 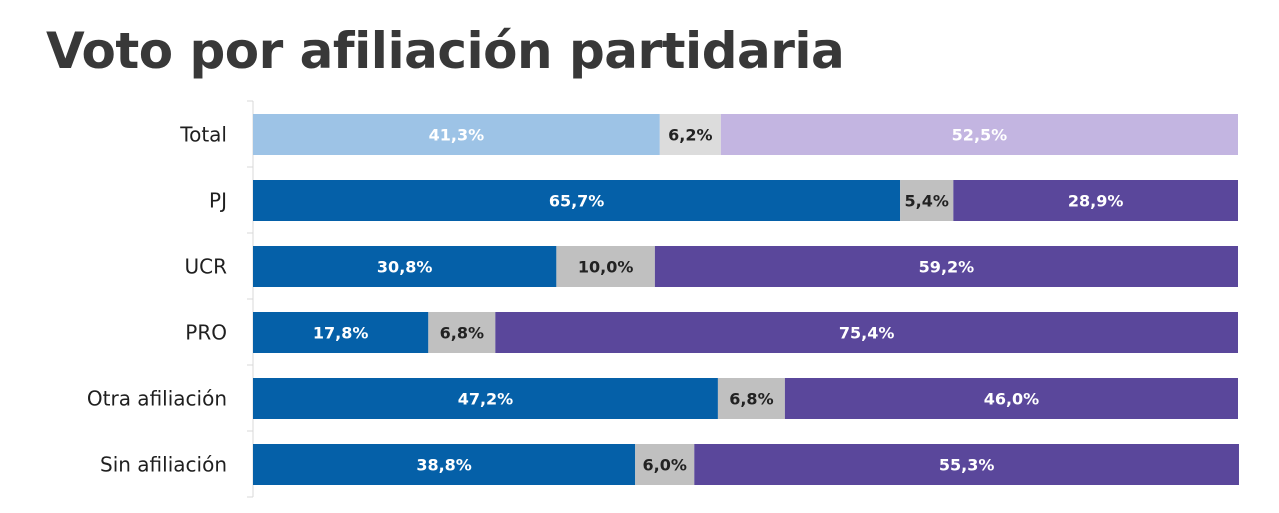 I want to click on data-label: 30,8%, so click(x=405, y=267).